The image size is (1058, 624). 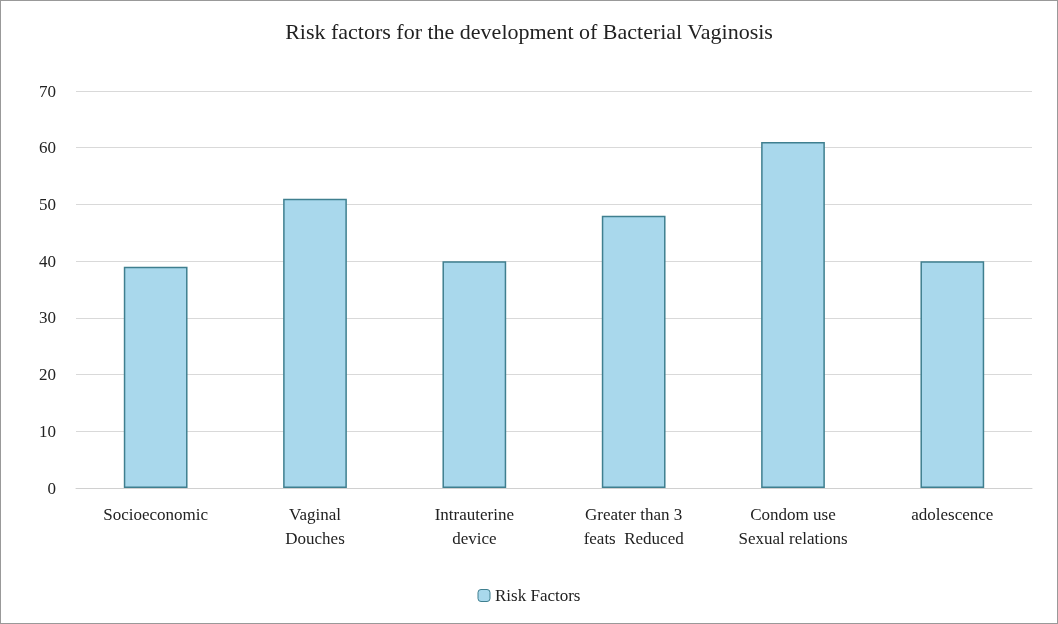 What do you see at coordinates (156, 514) in the screenshot?
I see `x-tick-label: Socioeconomic` at bounding box center [156, 514].